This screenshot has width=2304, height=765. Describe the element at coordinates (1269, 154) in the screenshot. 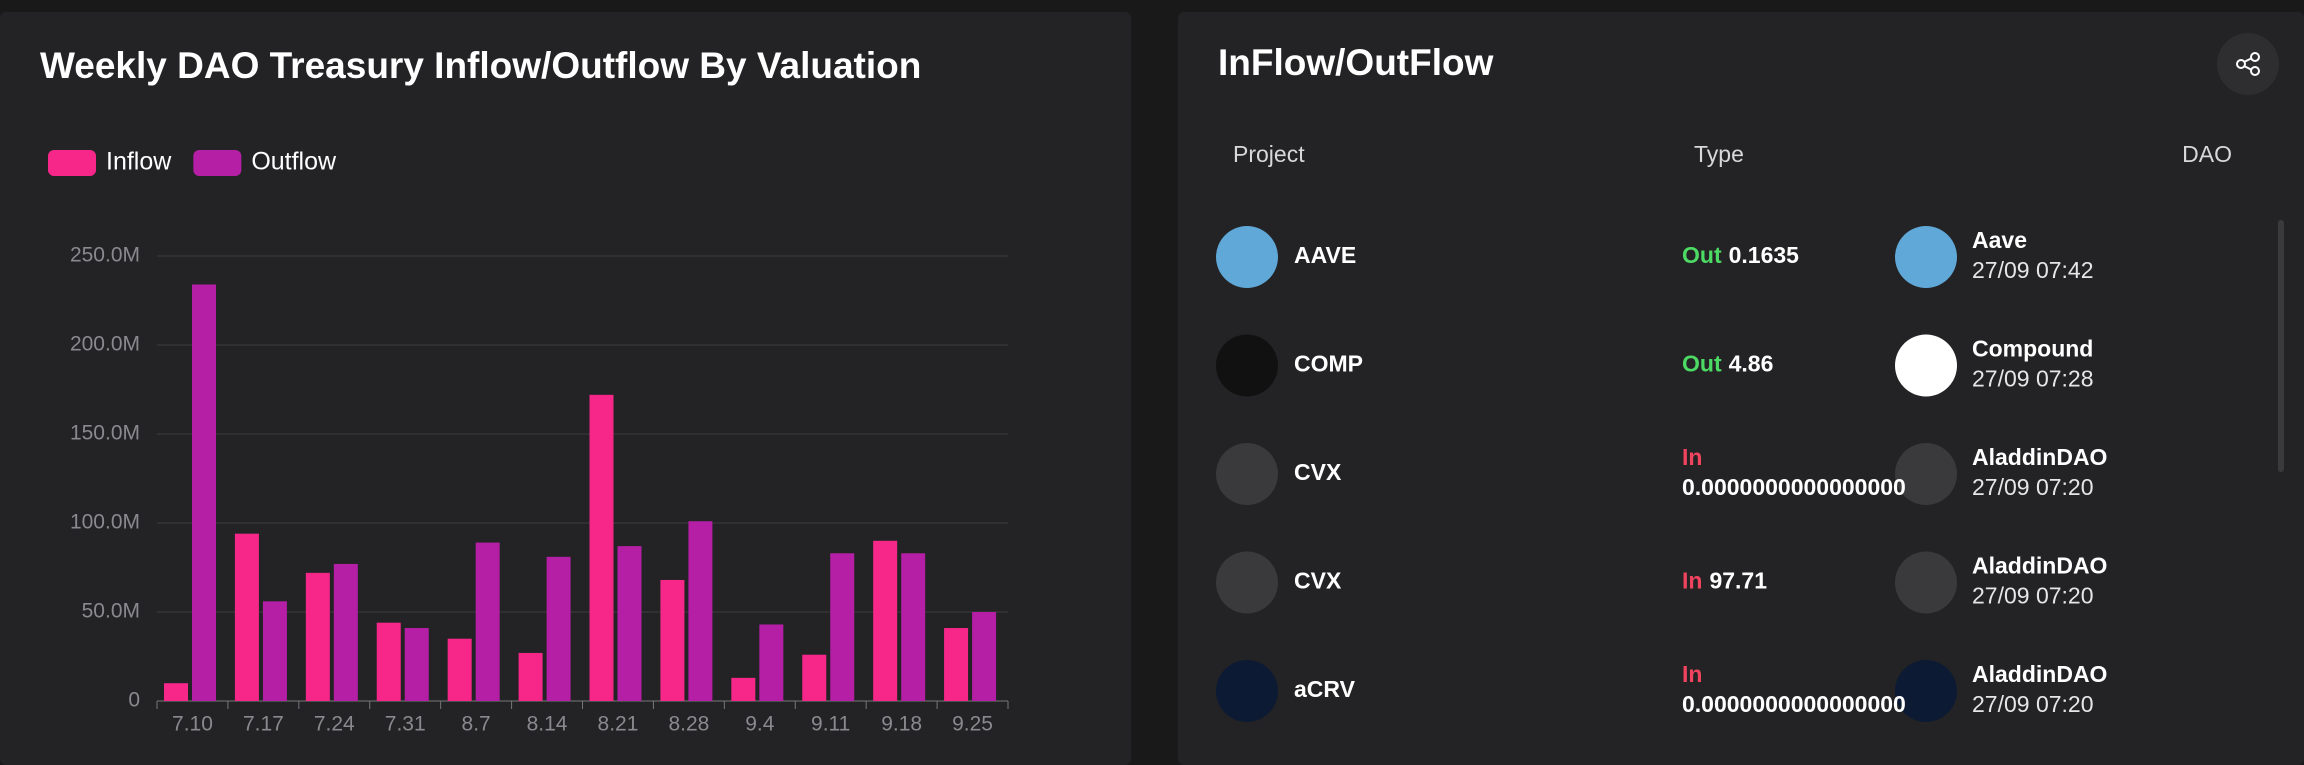

I see `column-header: Project` at that location.